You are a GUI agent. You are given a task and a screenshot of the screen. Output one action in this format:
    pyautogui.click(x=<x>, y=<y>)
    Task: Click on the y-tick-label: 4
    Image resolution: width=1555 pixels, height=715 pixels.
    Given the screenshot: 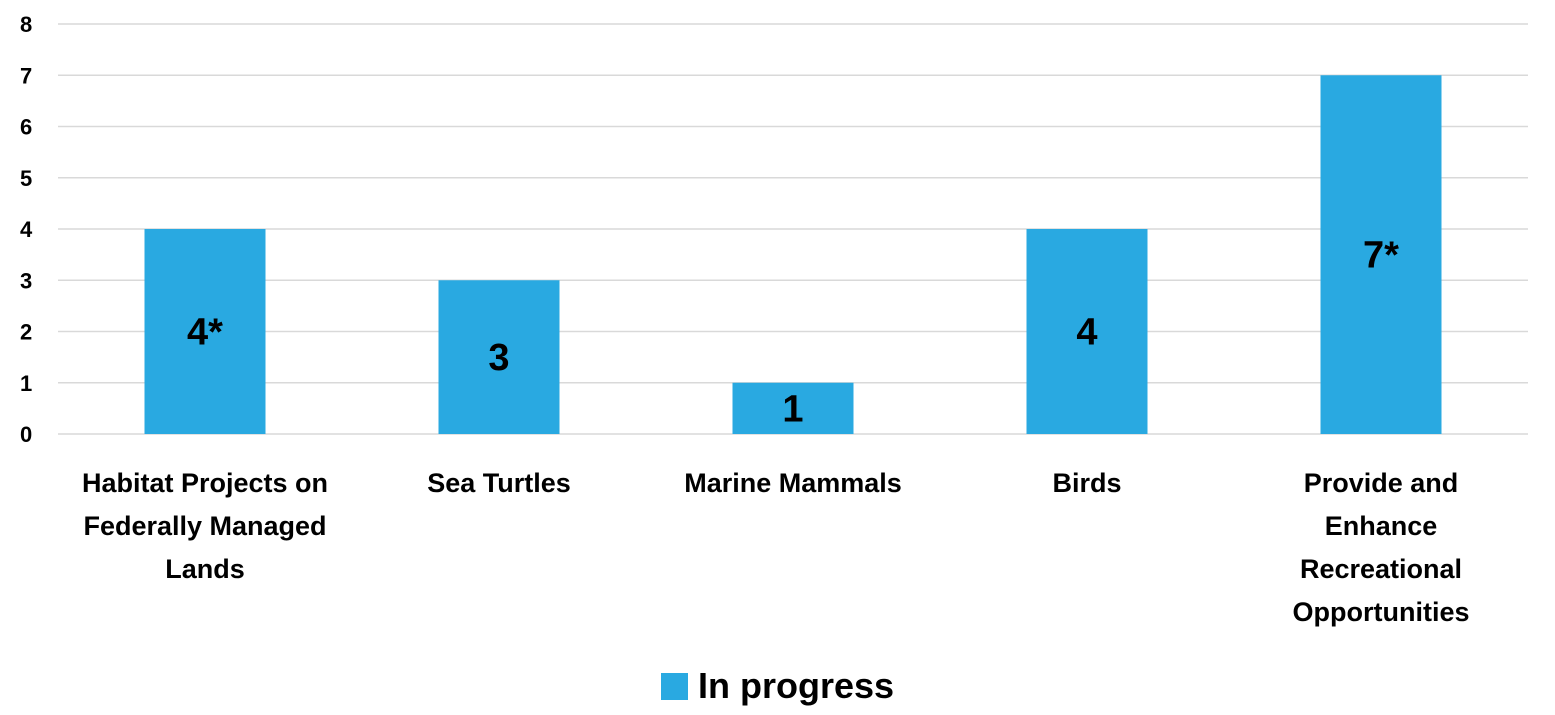 What is the action you would take?
    pyautogui.click(x=26, y=229)
    